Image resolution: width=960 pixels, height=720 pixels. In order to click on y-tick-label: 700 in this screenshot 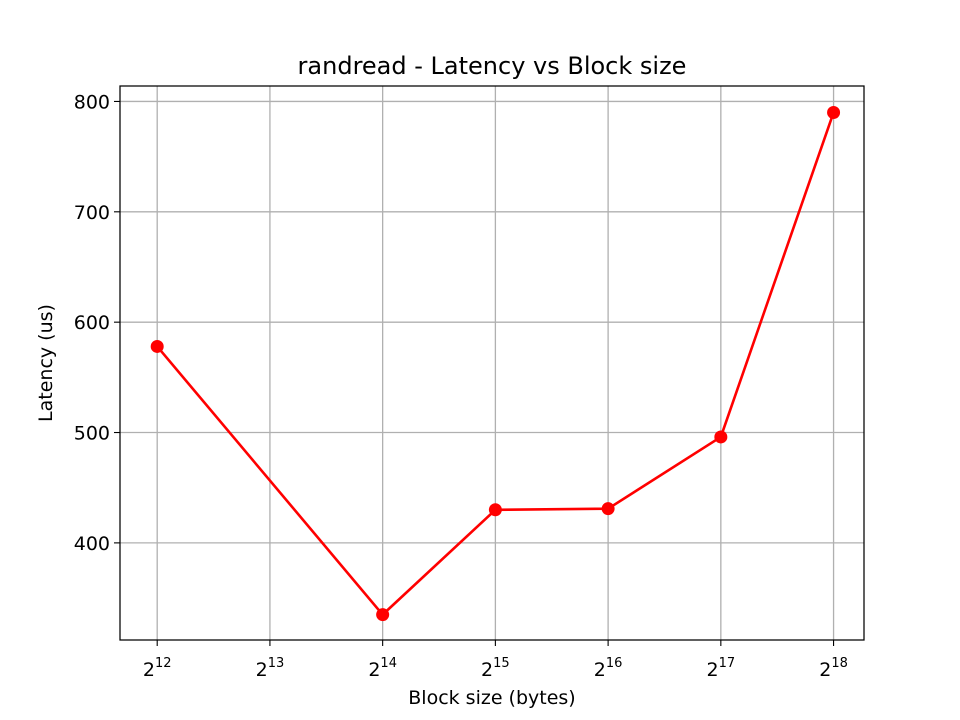, I will do `click(92, 213)`.